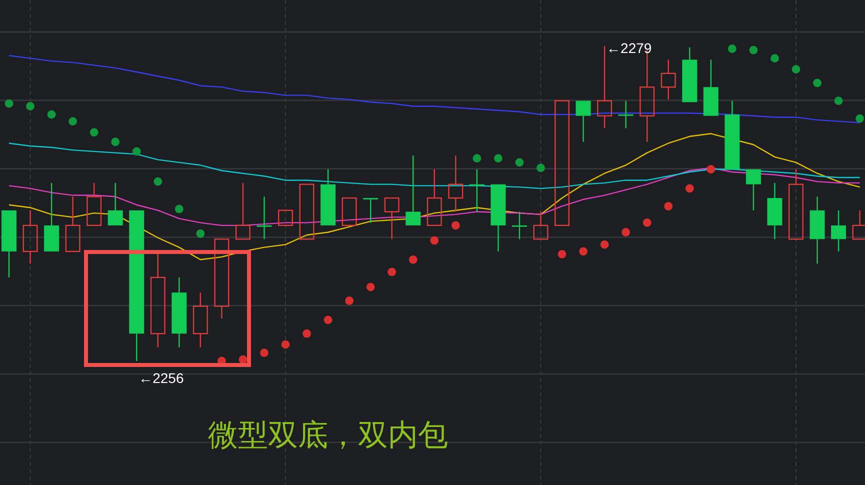 The width and height of the screenshot is (865, 485). I want to click on annotation: ←2279, so click(629, 48).